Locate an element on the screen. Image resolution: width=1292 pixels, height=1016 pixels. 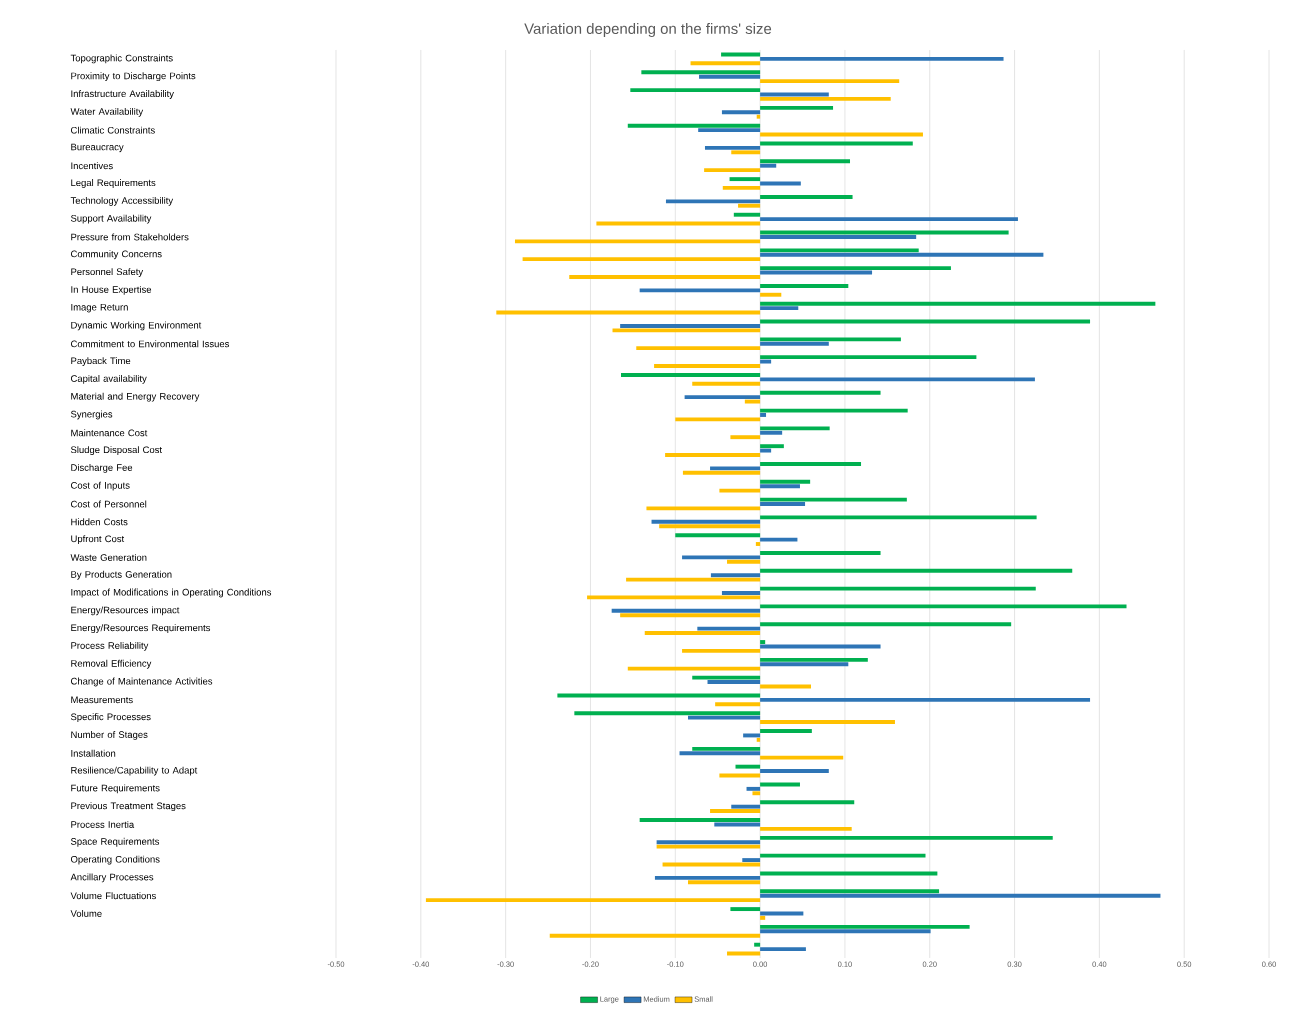
y-tick-label: Incentives is located at coordinates (92, 166).